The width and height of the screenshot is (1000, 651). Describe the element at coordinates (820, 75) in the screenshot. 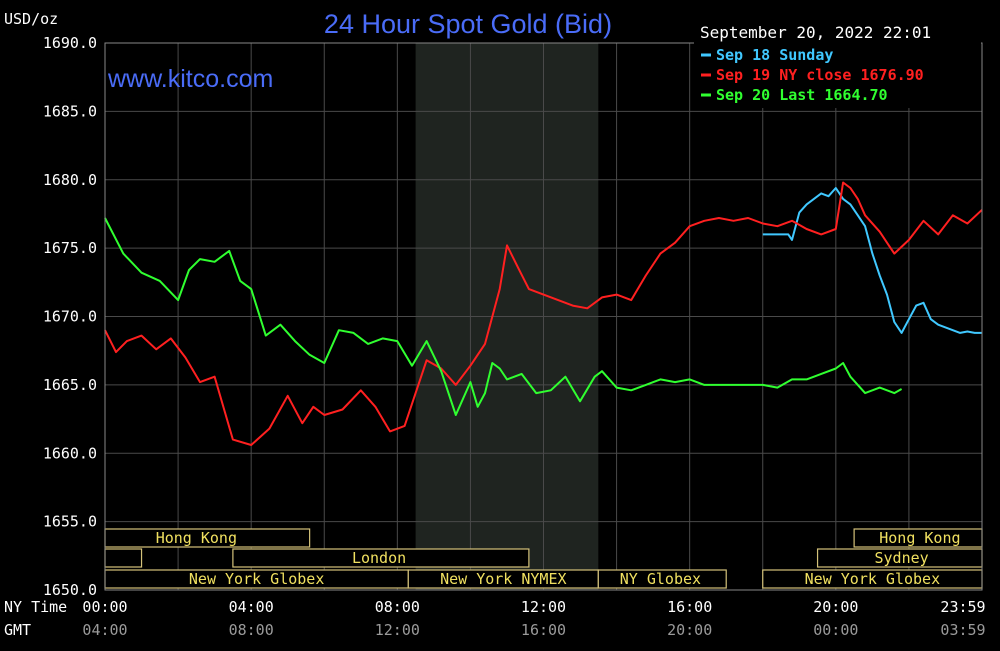

I see `legend-entry: Sep 19 NY close 1676.90` at that location.